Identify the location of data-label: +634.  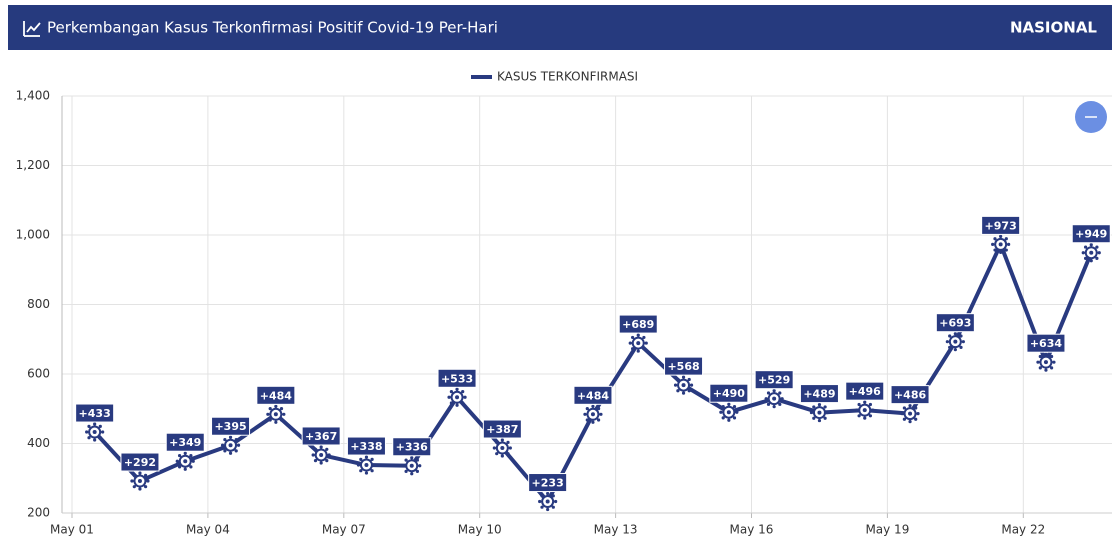
(1046, 343).